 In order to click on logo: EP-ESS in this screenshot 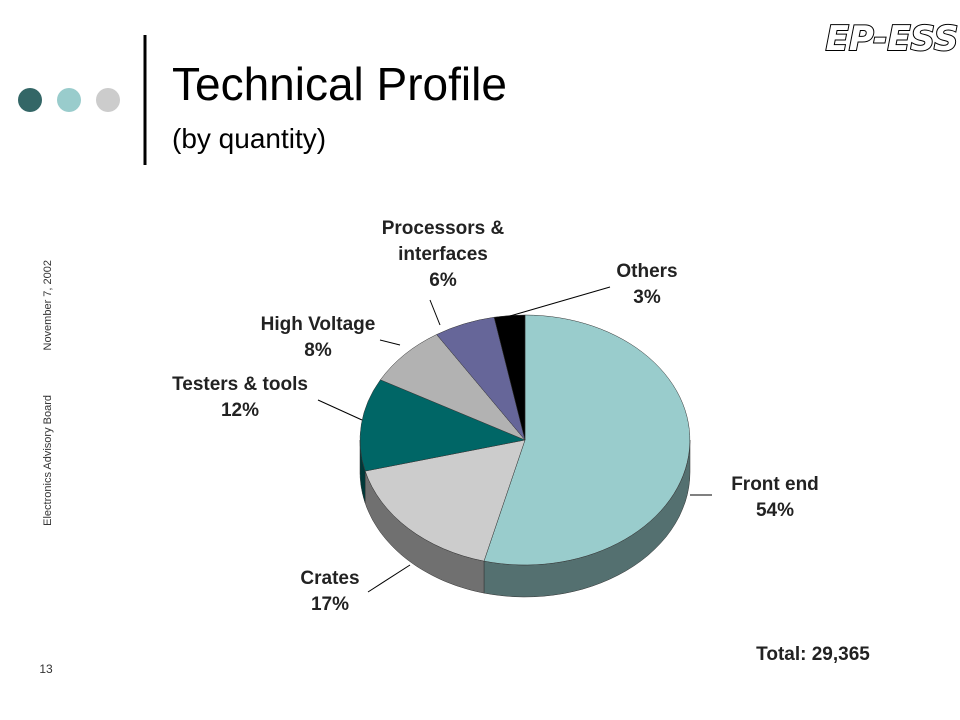, I will do `click(892, 39)`.